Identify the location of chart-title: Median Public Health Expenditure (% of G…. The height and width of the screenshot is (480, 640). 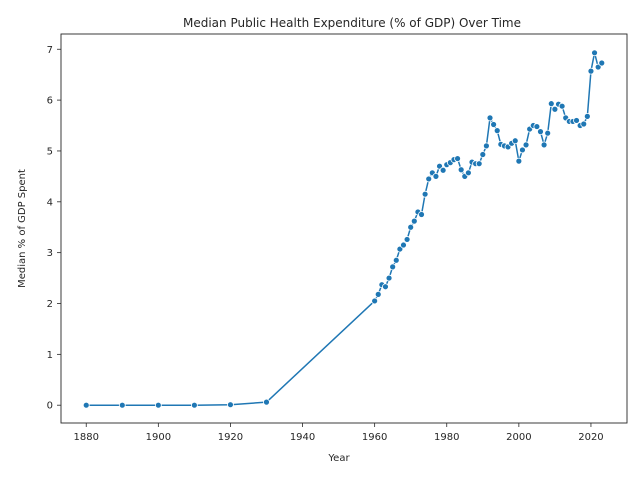
(352, 23).